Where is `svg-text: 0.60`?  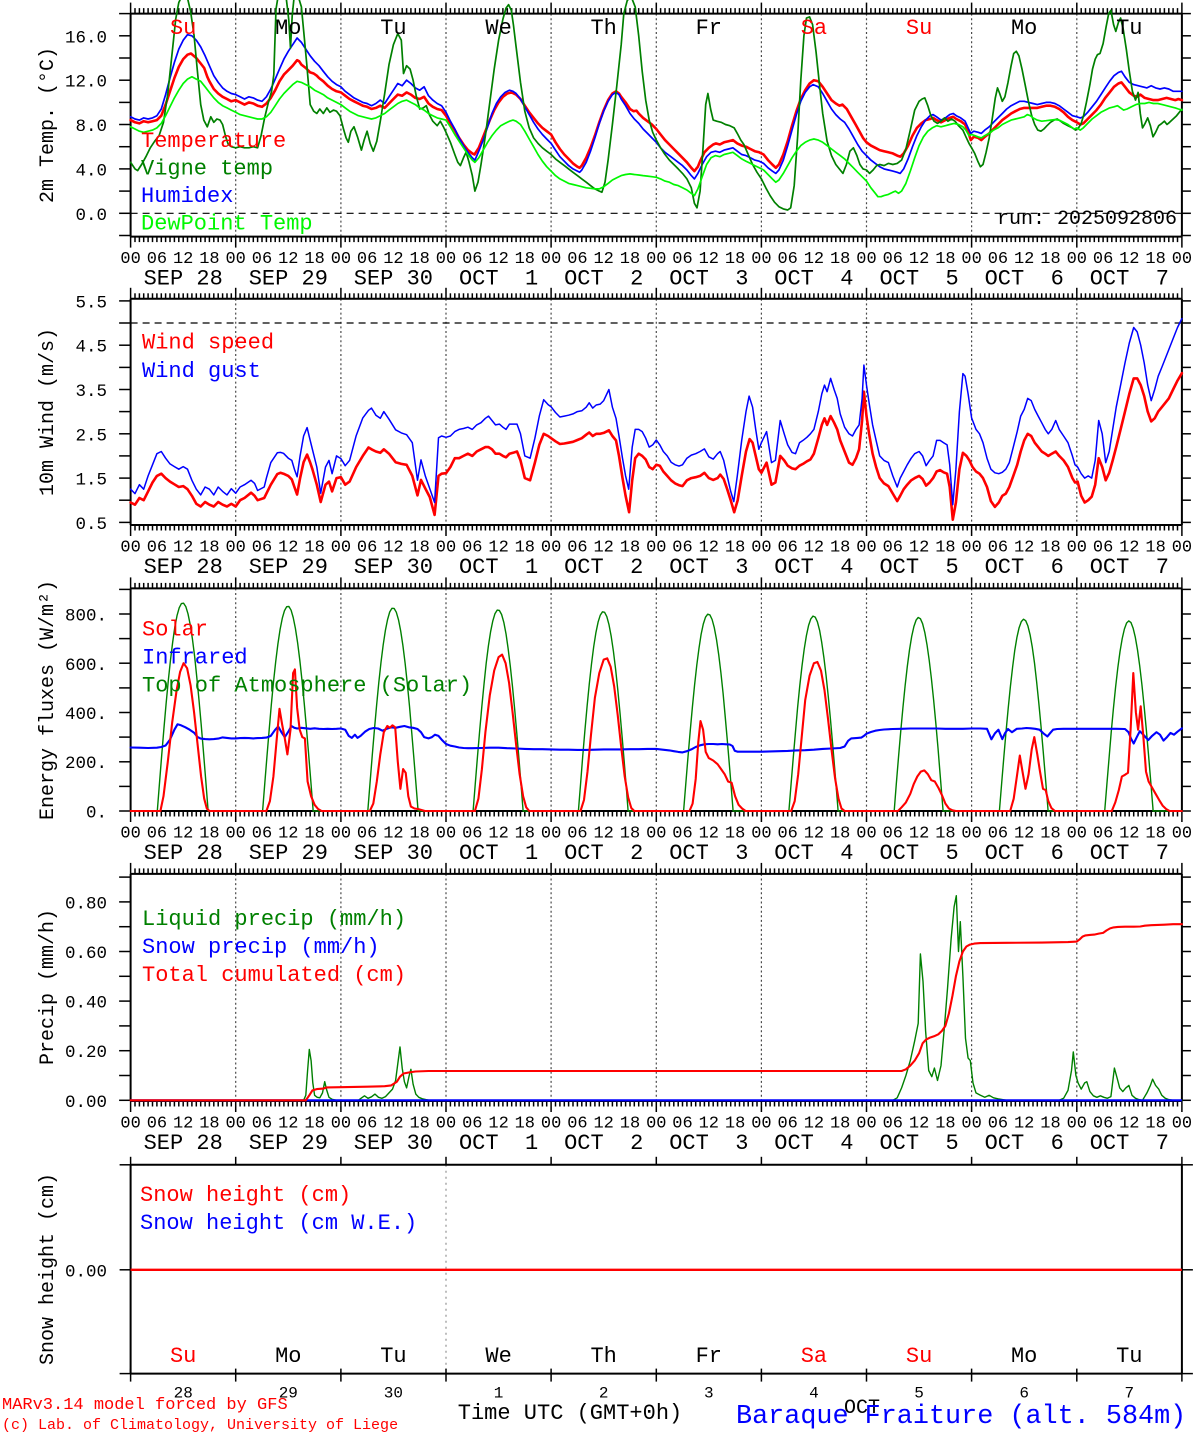 svg-text: 0.60 is located at coordinates (86, 954).